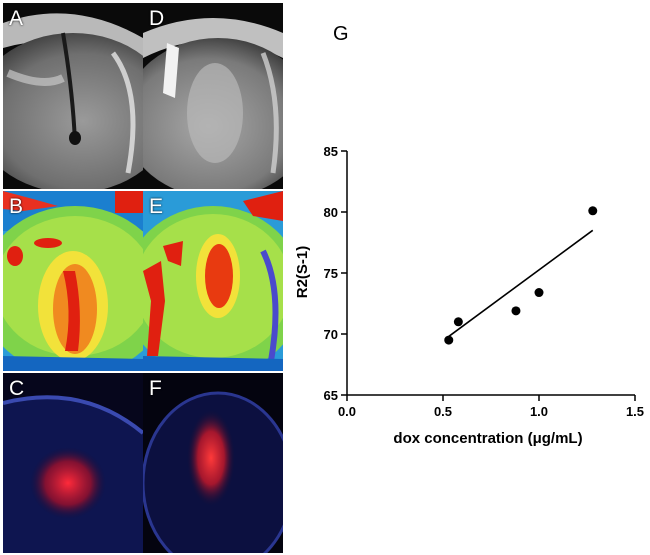 Image resolution: width=650 pixels, height=555 pixels. I want to click on panel-e-r2map: E, so click(213, 281).